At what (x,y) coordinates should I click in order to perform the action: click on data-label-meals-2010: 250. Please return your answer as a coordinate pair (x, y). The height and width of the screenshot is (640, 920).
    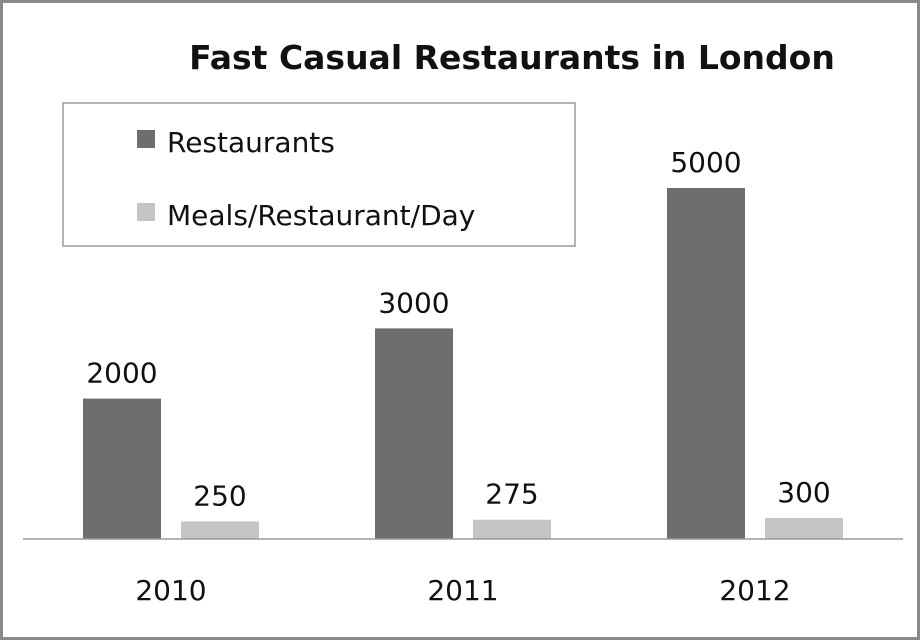
    Looking at the image, I should click on (219, 495).